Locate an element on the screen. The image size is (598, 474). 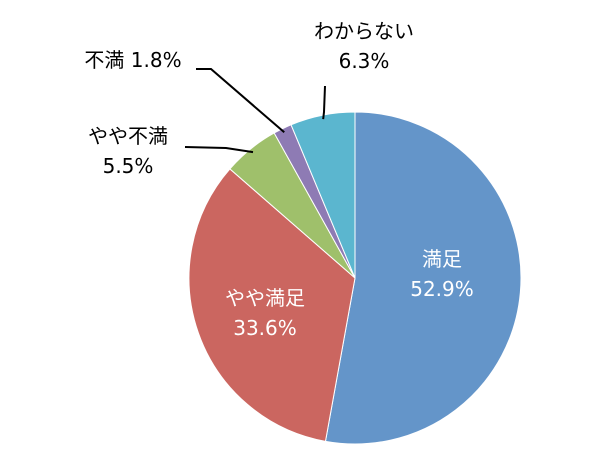
leader-line-somewhat-dissatisfied is located at coordinates (219, 150).